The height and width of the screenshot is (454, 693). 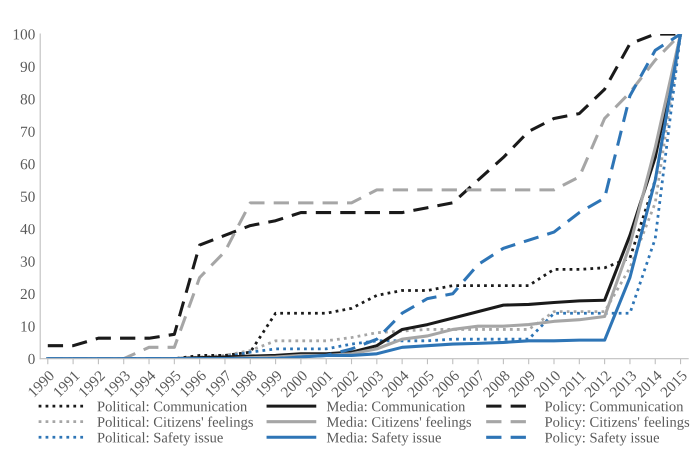 I want to click on y-tick-label: 60, so click(x=27, y=164).